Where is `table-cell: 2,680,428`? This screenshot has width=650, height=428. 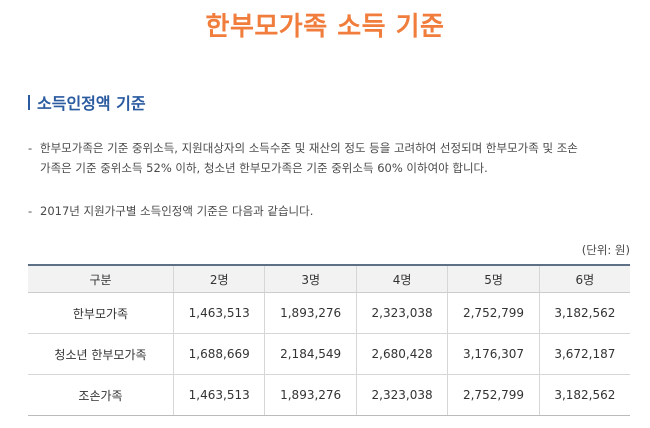
table-cell: 2,680,428 is located at coordinates (401, 354).